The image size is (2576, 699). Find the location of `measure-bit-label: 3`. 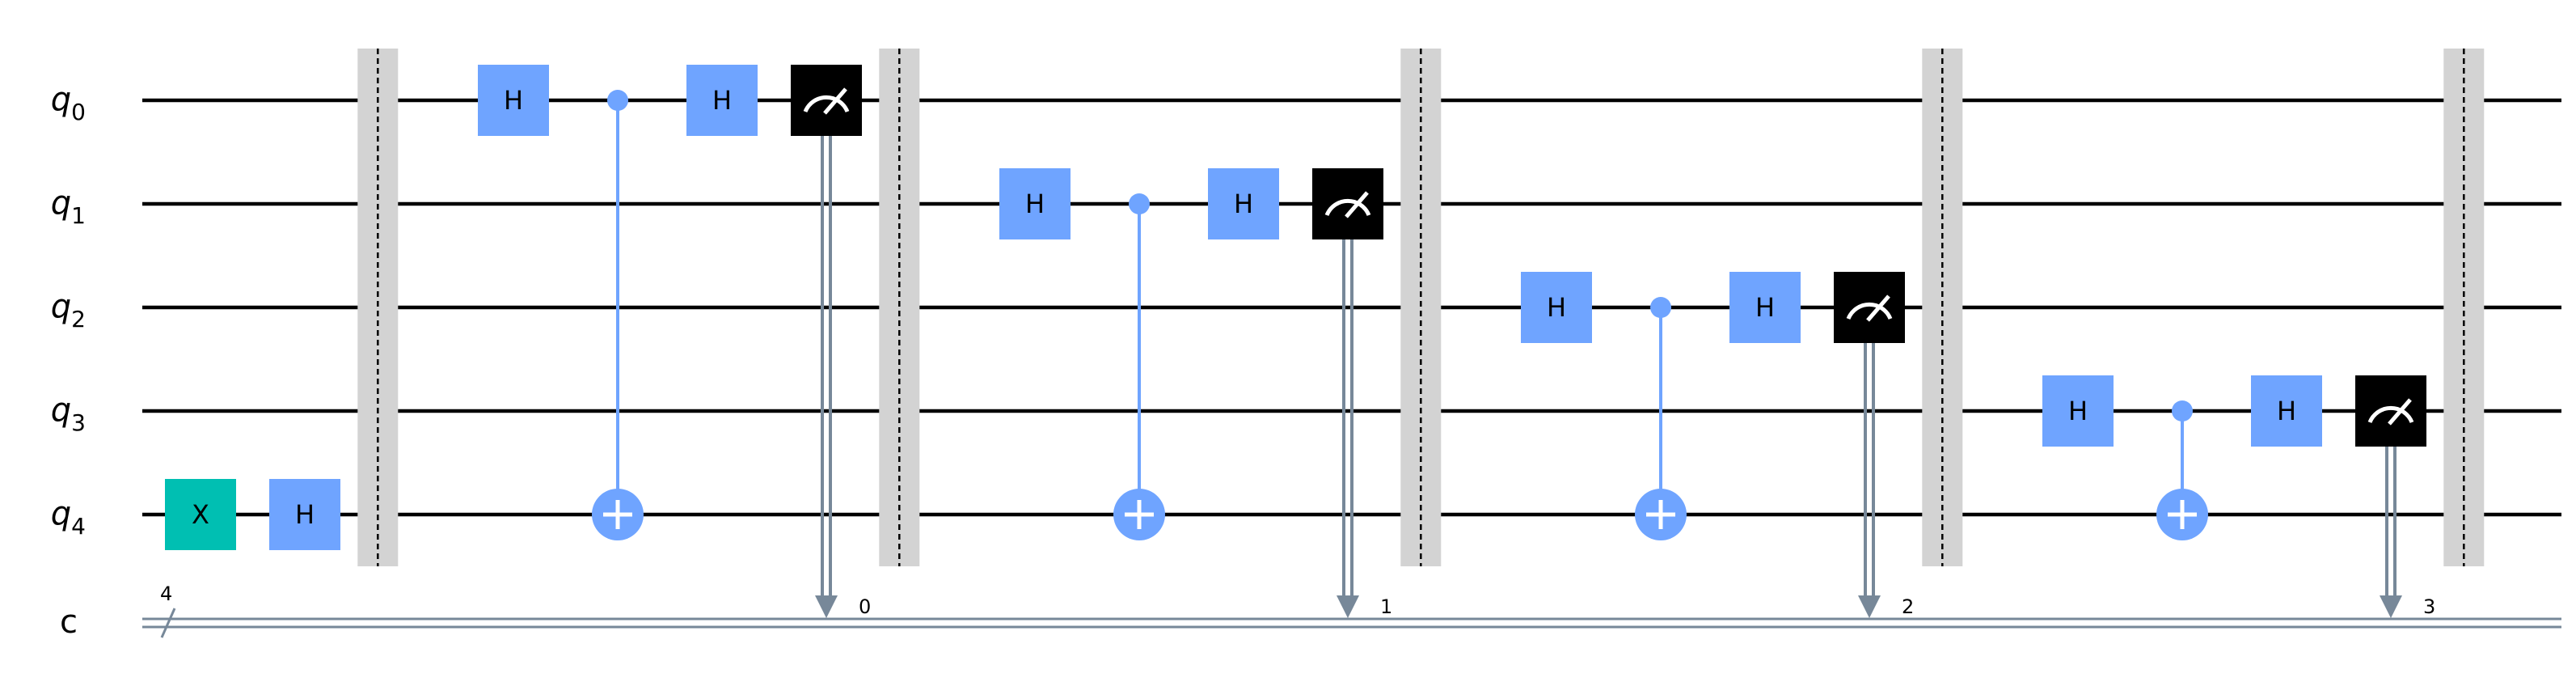

measure-bit-label: 3 is located at coordinates (2429, 607).